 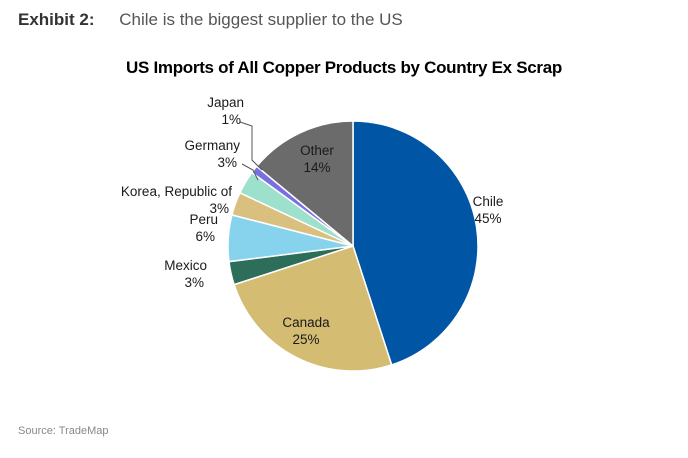 What do you see at coordinates (313, 308) in the screenshot?
I see `pie-slice-canada` at bounding box center [313, 308].